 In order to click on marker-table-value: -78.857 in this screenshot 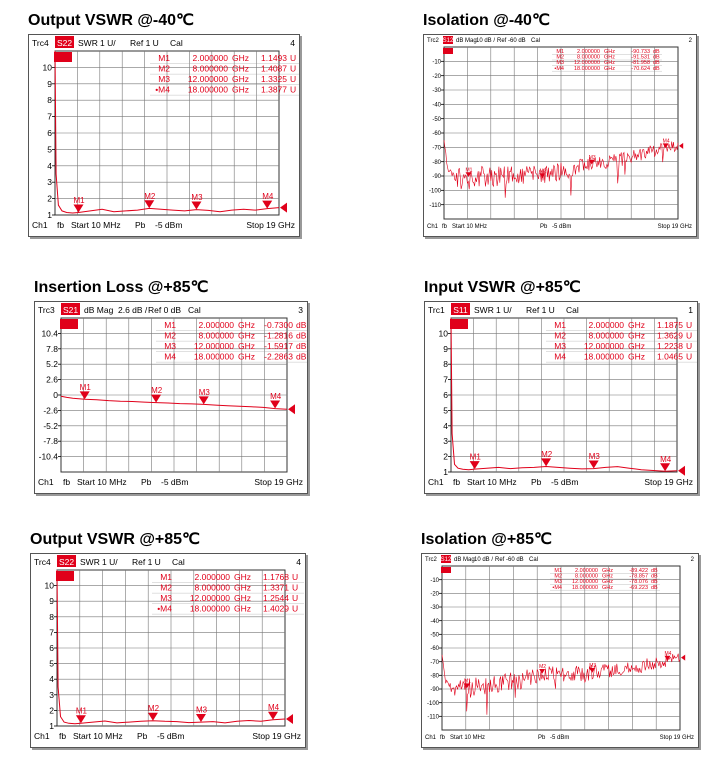, I will do `click(638, 577)`.